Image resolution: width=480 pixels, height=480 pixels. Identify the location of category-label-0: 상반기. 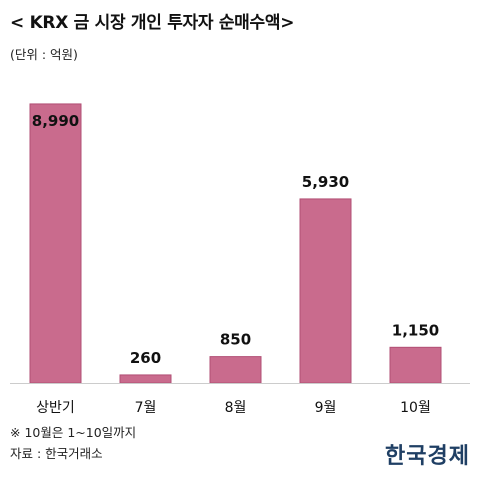
(55, 408).